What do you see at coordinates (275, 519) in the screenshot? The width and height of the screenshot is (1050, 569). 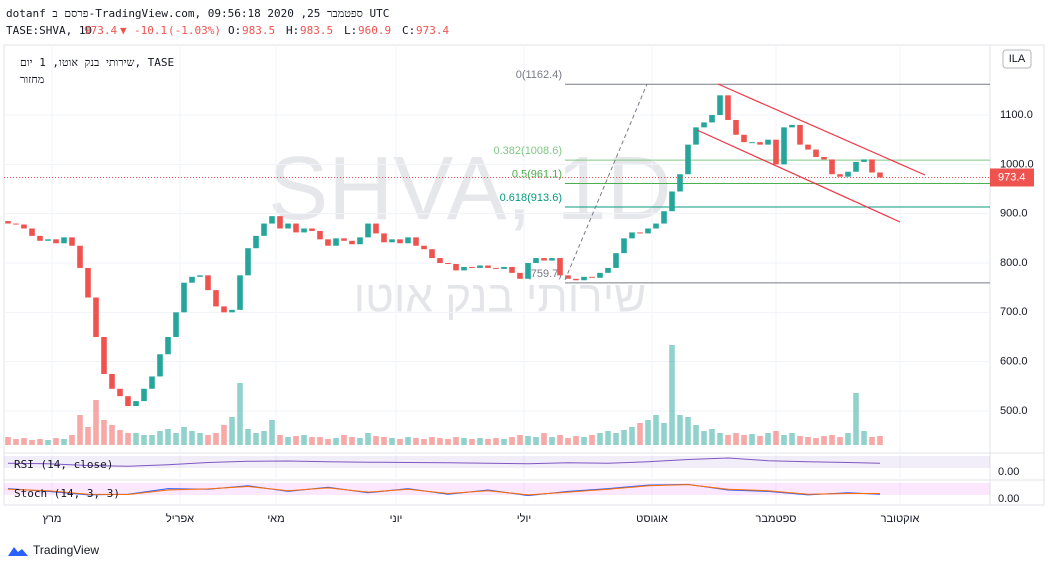 I see `x-tick-label: מאי` at bounding box center [275, 519].